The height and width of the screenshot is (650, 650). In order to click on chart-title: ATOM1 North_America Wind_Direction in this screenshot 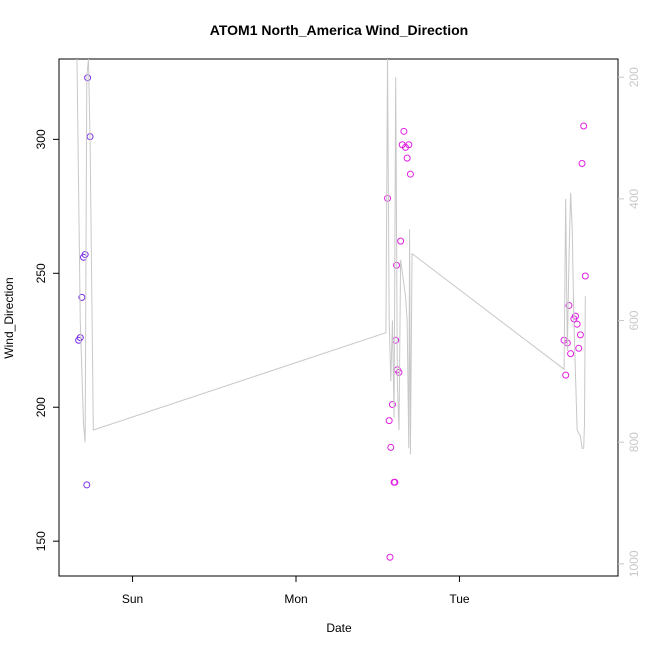, I will do `click(339, 30)`.